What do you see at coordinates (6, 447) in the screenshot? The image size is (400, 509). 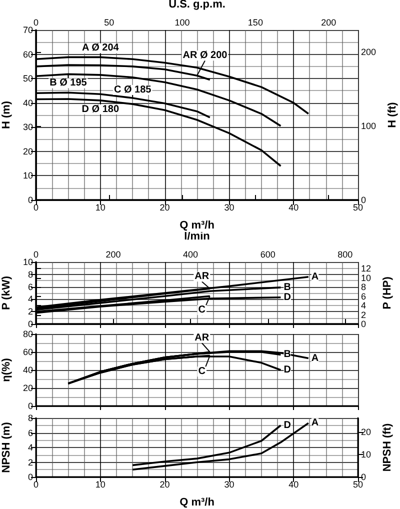 I see `y-axis-title: NPSH (m)` at bounding box center [6, 447].